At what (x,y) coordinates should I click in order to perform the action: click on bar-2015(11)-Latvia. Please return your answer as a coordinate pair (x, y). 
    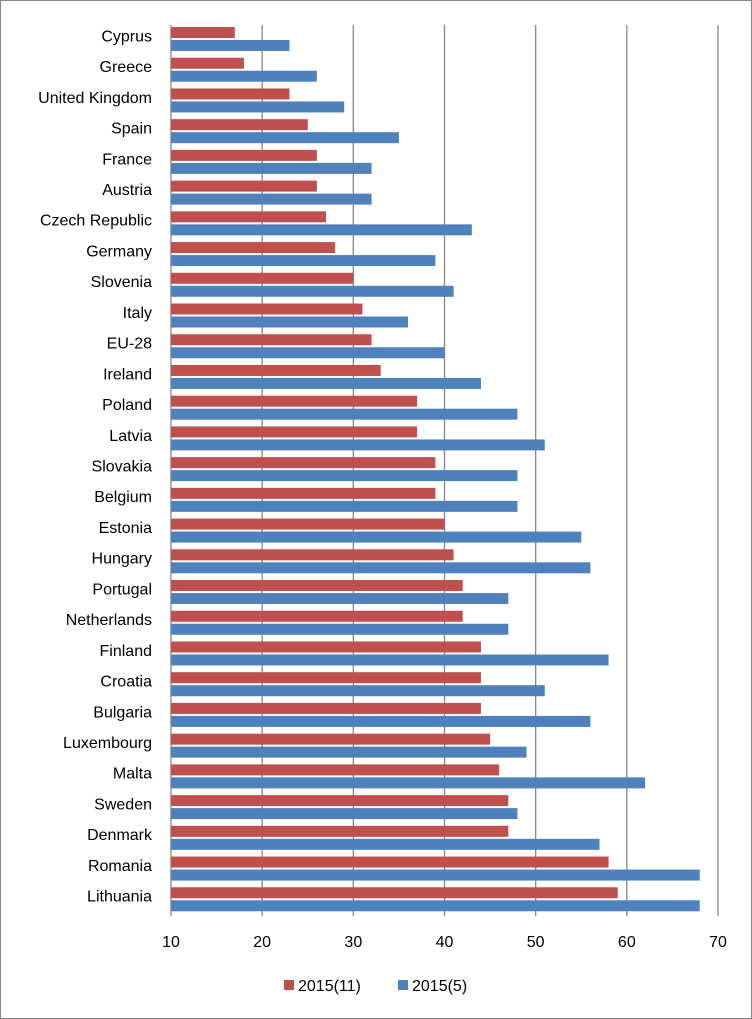
    Looking at the image, I should click on (294, 432).